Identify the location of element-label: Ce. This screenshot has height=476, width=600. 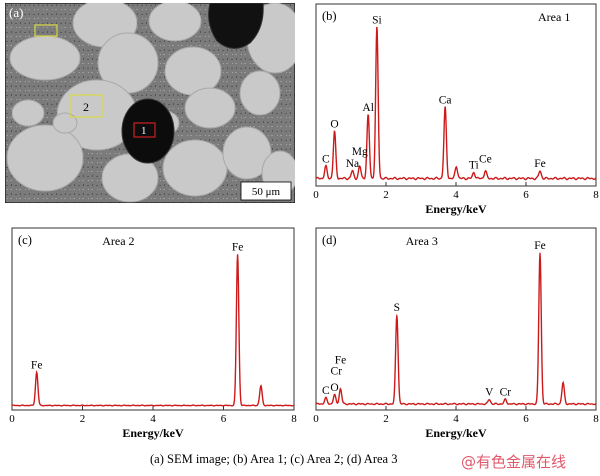
(485, 159).